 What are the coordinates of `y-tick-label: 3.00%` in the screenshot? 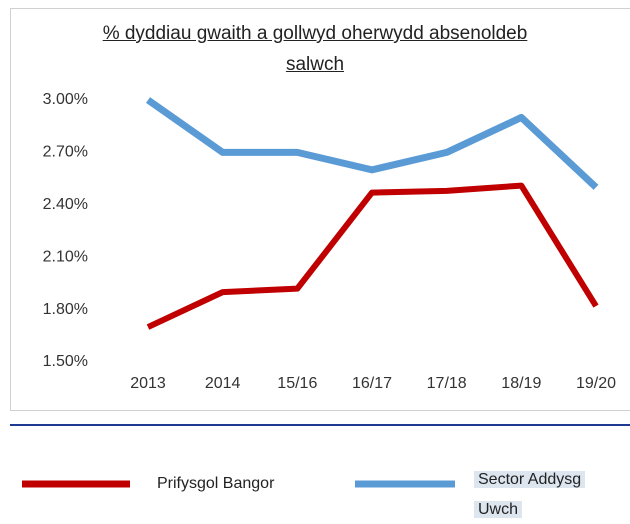 It's located at (65, 99).